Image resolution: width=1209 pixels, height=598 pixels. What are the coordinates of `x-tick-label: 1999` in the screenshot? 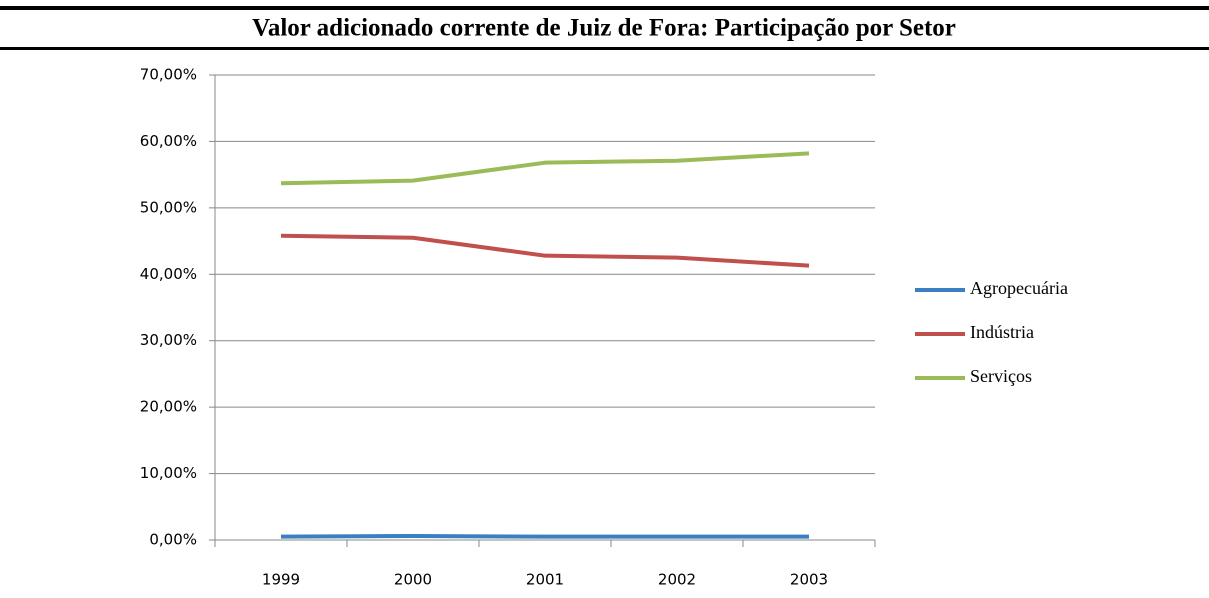 It's located at (281, 580).